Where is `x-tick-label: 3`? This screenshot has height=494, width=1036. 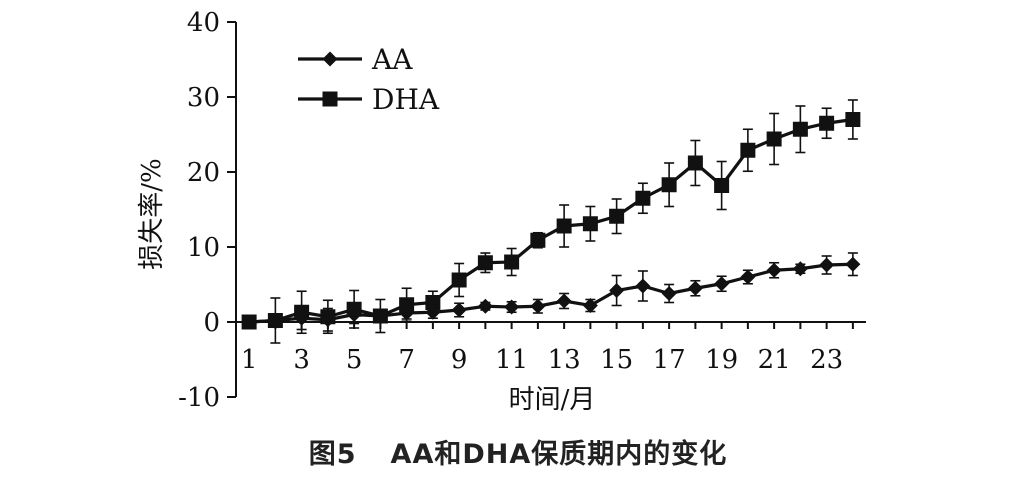 x-tick-label: 3 is located at coordinates (301, 360).